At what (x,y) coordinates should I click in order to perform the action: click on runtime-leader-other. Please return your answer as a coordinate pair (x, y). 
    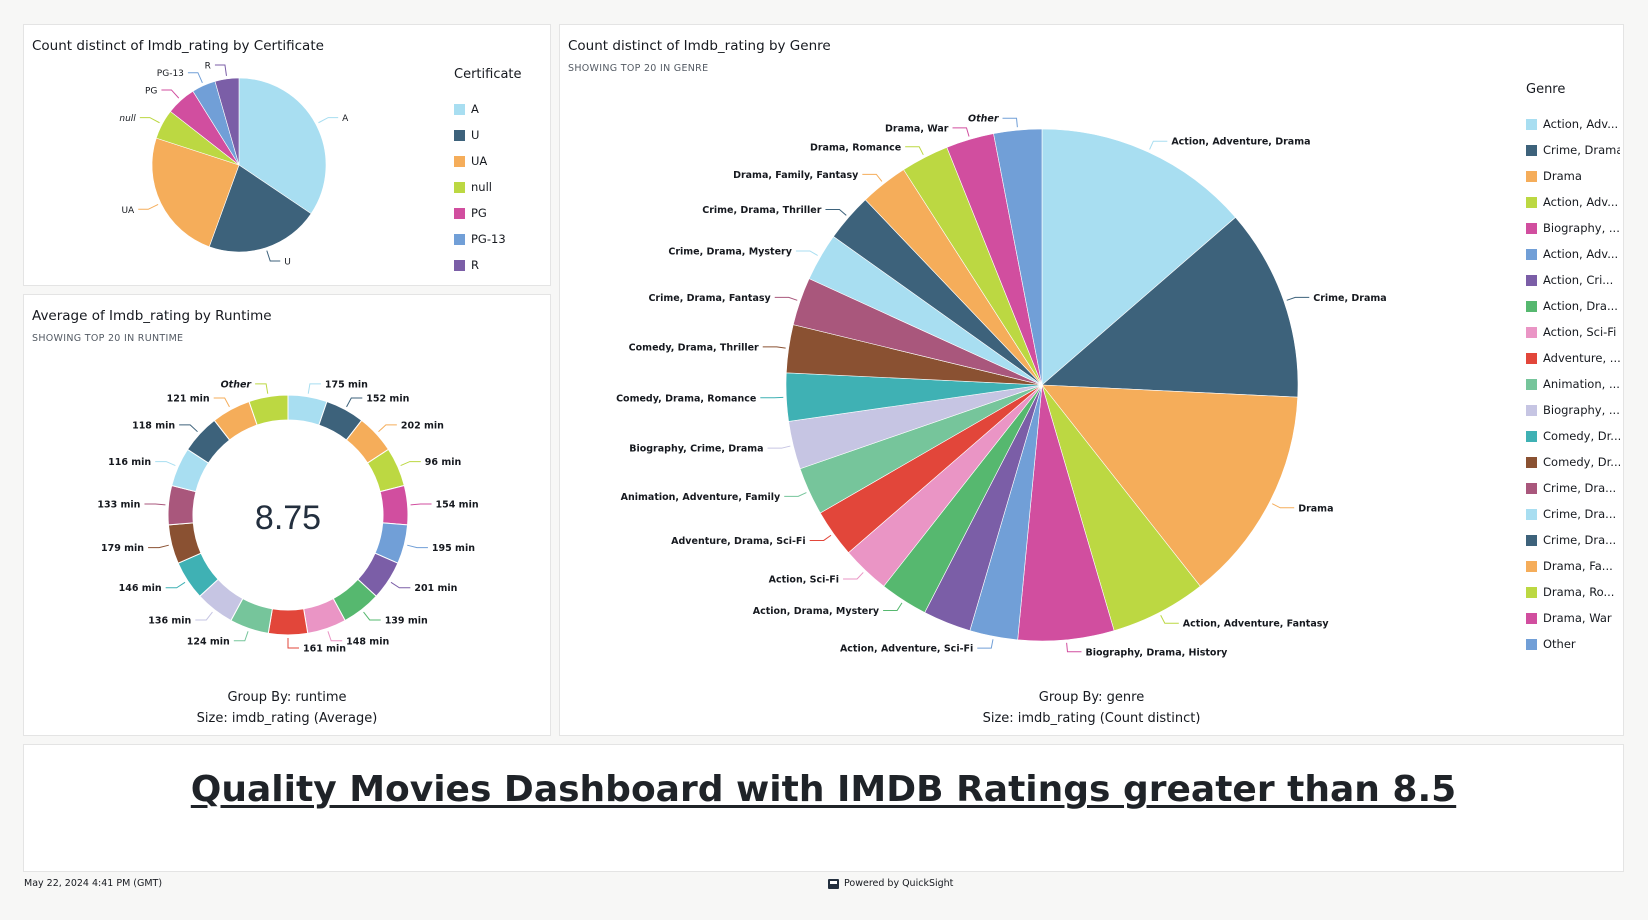
    Looking at the image, I should click on (262, 388).